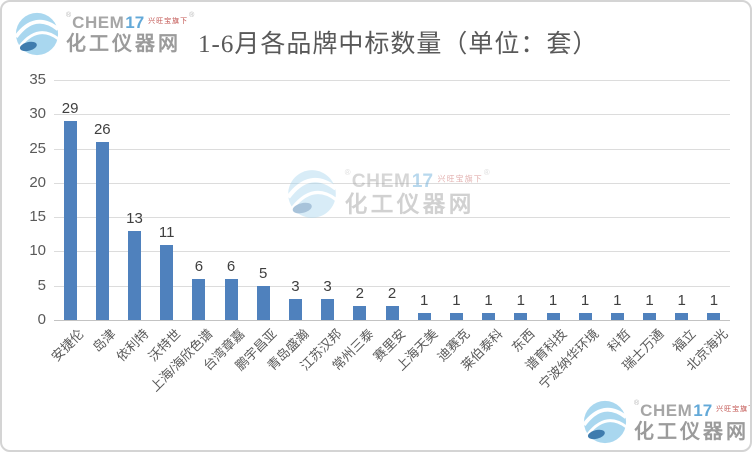  I want to click on chart-title: 1-6月各品牌中标数量（单位：套）, so click(398, 44).